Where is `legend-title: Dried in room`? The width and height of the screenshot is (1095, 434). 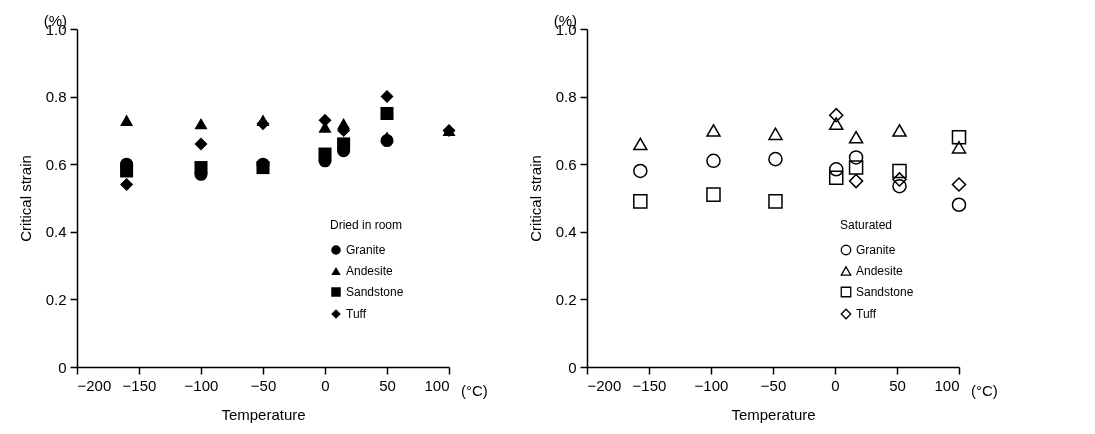 legend-title: Dried in room is located at coordinates (366, 225).